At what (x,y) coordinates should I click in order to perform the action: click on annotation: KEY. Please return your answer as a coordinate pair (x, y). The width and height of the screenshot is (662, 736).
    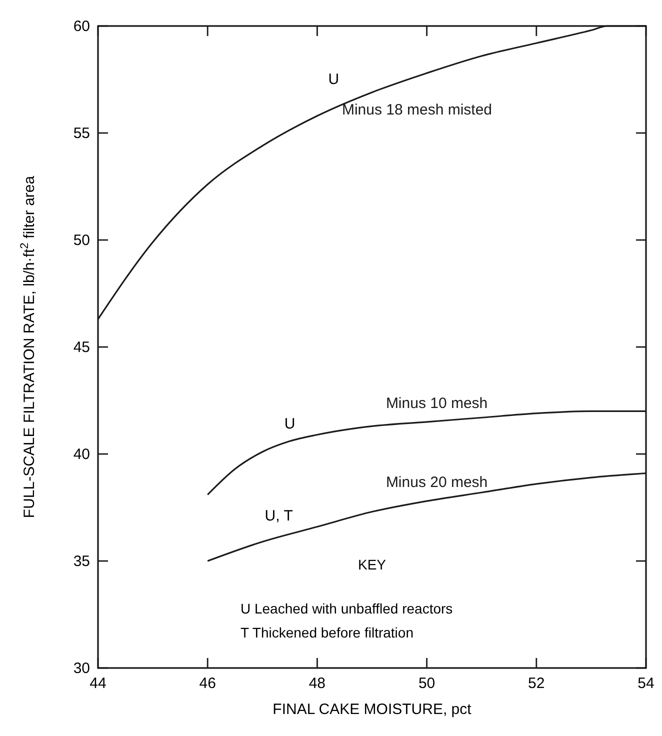
    Looking at the image, I should click on (372, 564).